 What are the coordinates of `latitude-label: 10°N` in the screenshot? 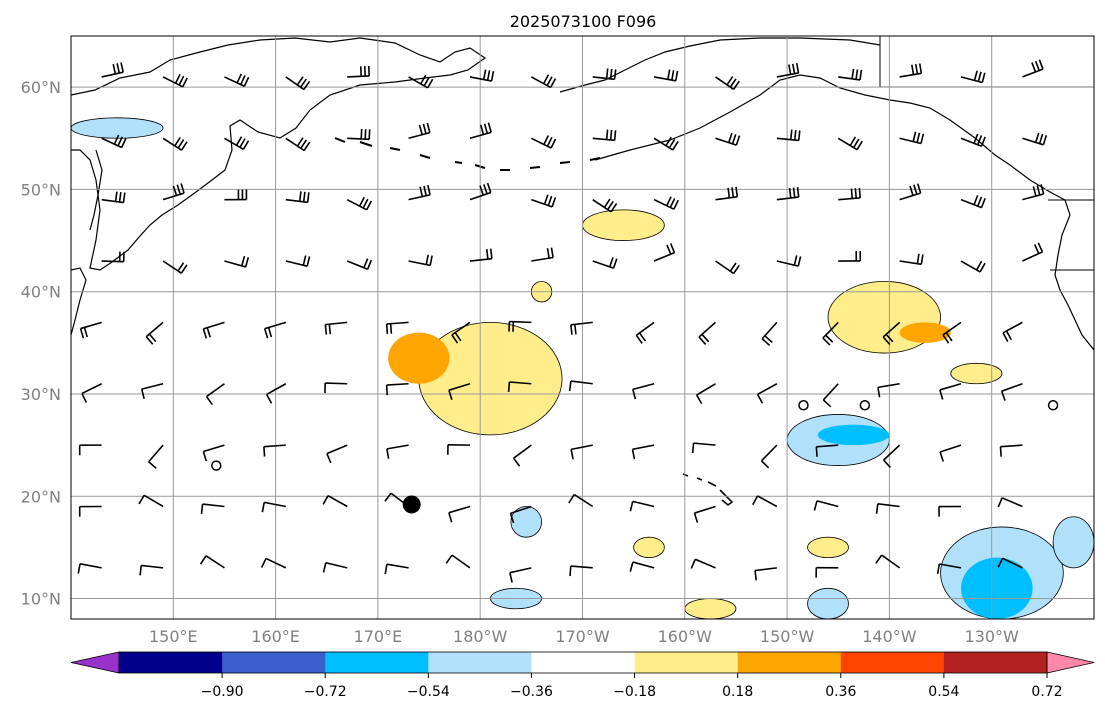 It's located at (41, 599).